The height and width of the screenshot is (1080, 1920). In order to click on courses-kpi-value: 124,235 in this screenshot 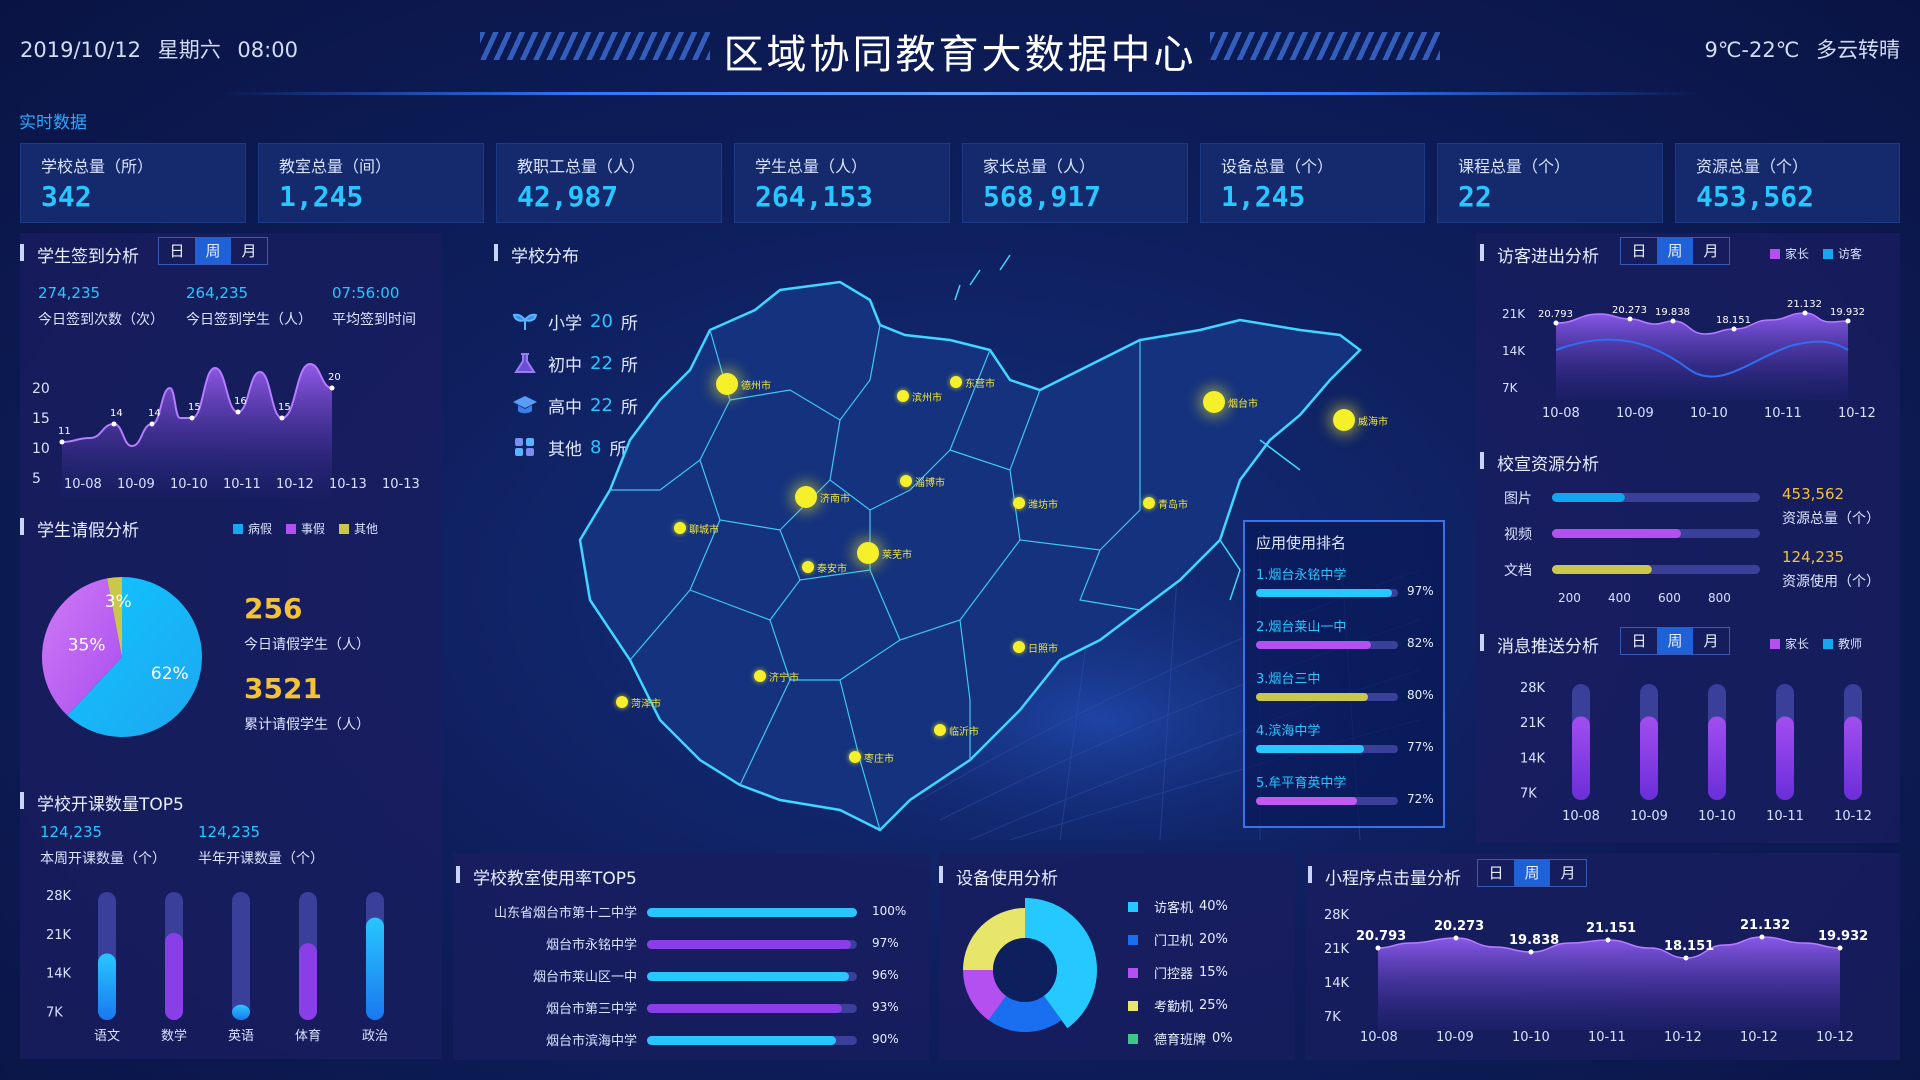, I will do `click(229, 832)`.